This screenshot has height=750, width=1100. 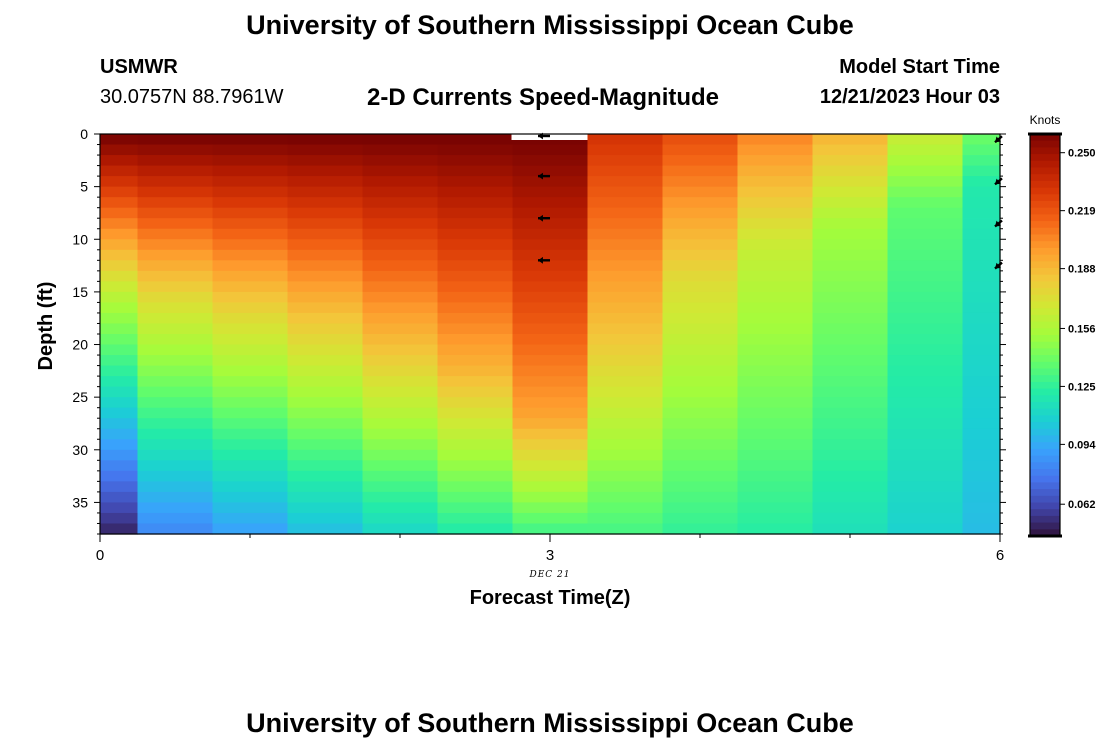 What do you see at coordinates (550, 555) in the screenshot?
I see `x-tick-label: 3` at bounding box center [550, 555].